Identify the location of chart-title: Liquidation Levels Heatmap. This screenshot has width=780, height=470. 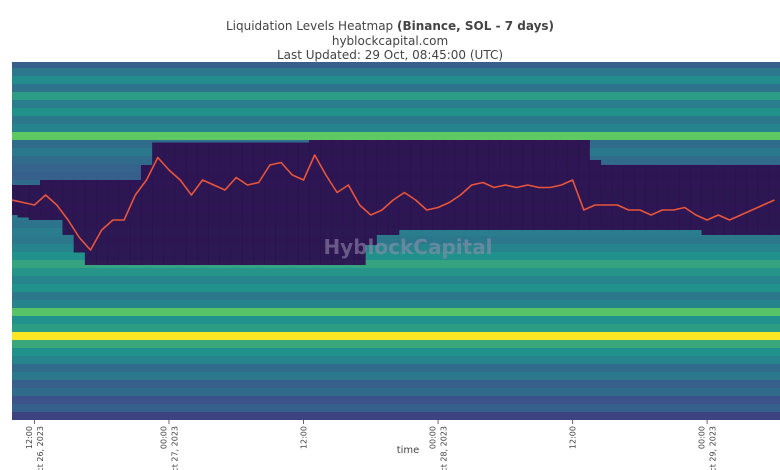
(309, 26).